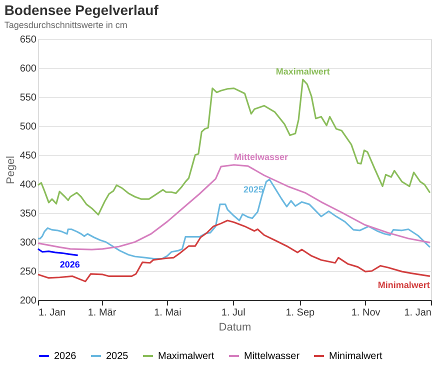 The width and height of the screenshot is (444, 365). Describe the element at coordinates (28, 185) in the screenshot. I see `y-tick-label: 400` at that location.